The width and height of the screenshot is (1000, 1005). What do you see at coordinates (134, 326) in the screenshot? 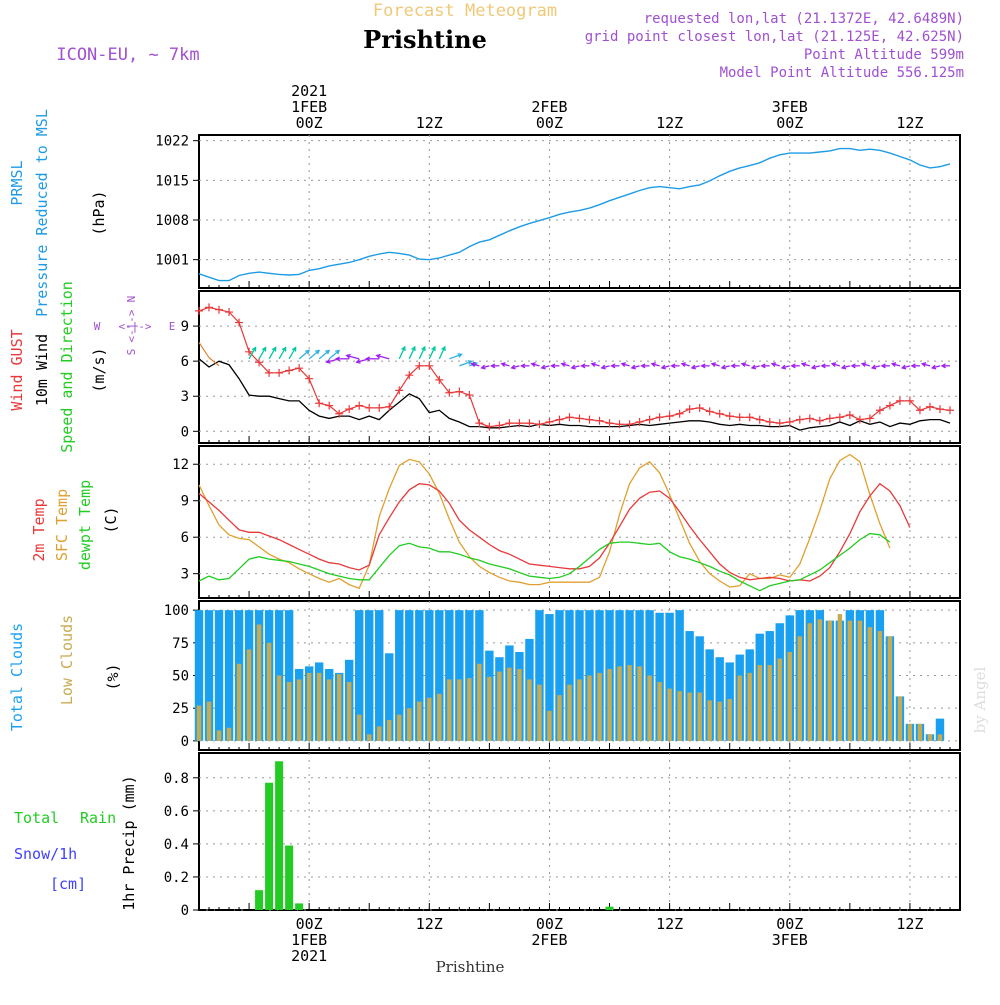
I see `compass-h: <-|->` at bounding box center [134, 326].